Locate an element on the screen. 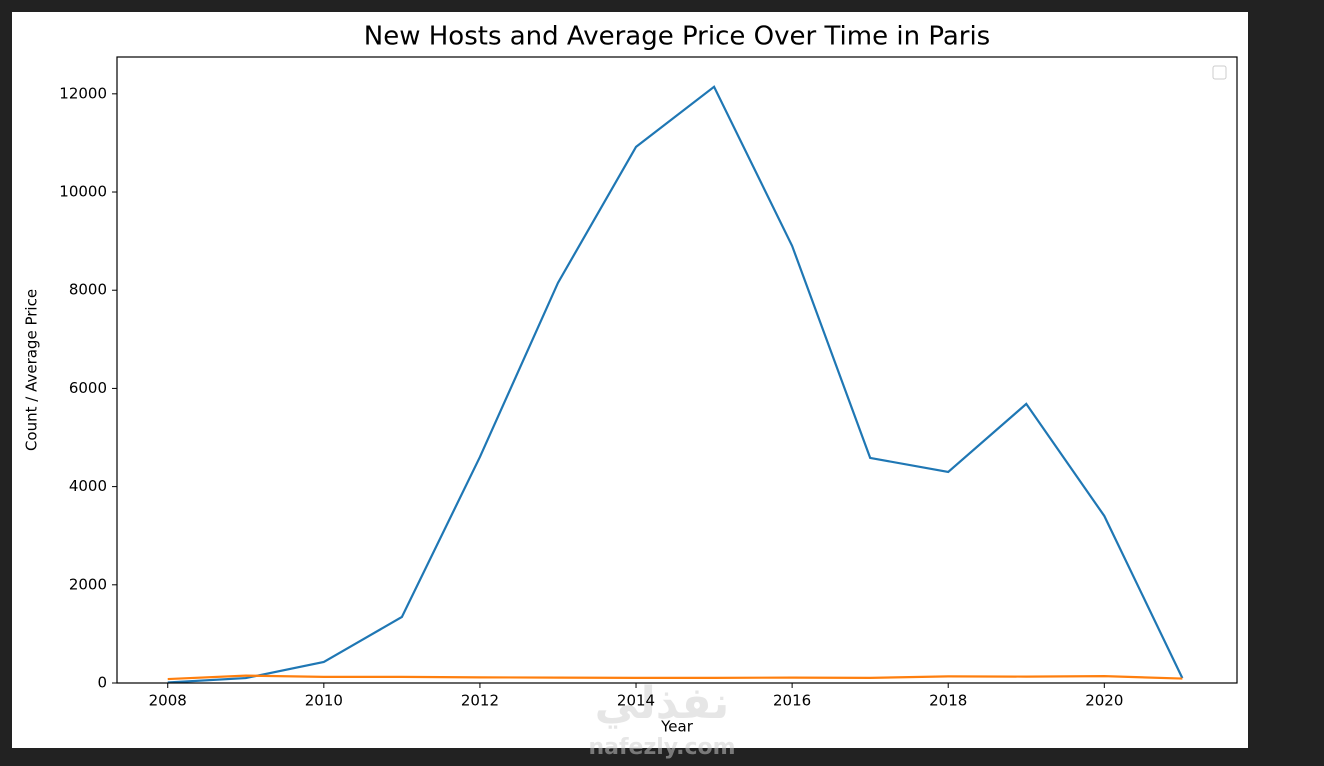 This screenshot has height=766, width=1324. watermark: nafezly.com is located at coordinates (661, 747).